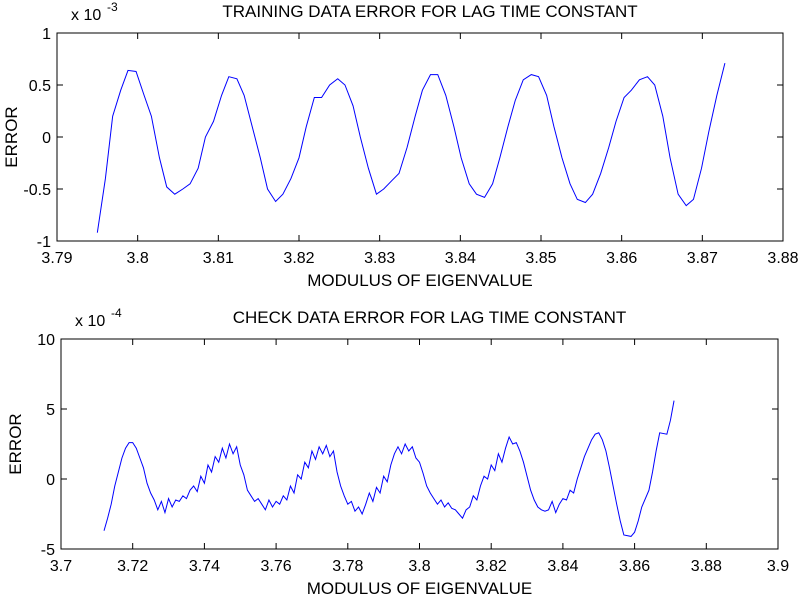  What do you see at coordinates (379, 258) in the screenshot?
I see `x-tick-label: 3.83` at bounding box center [379, 258].